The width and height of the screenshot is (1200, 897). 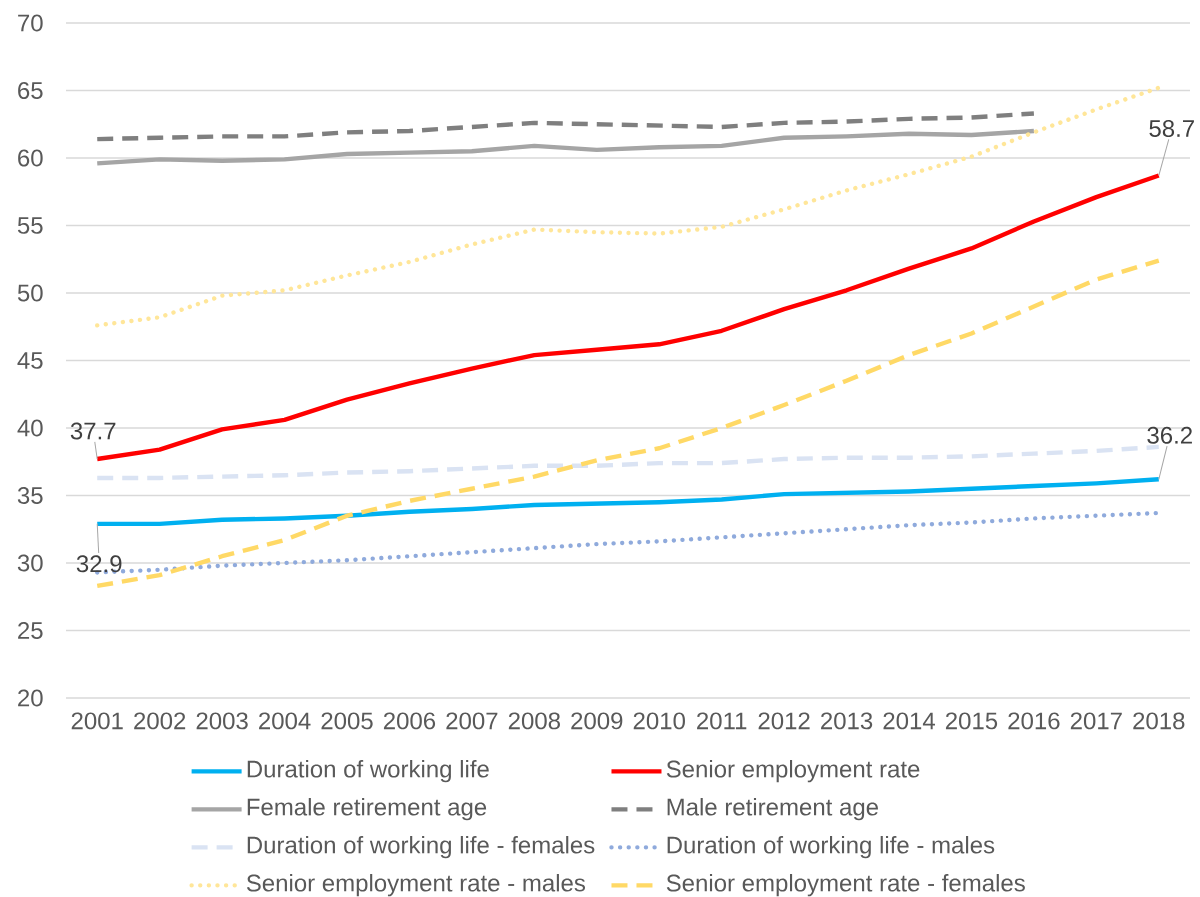 I want to click on data-label: 36.2, so click(x=1169, y=435).